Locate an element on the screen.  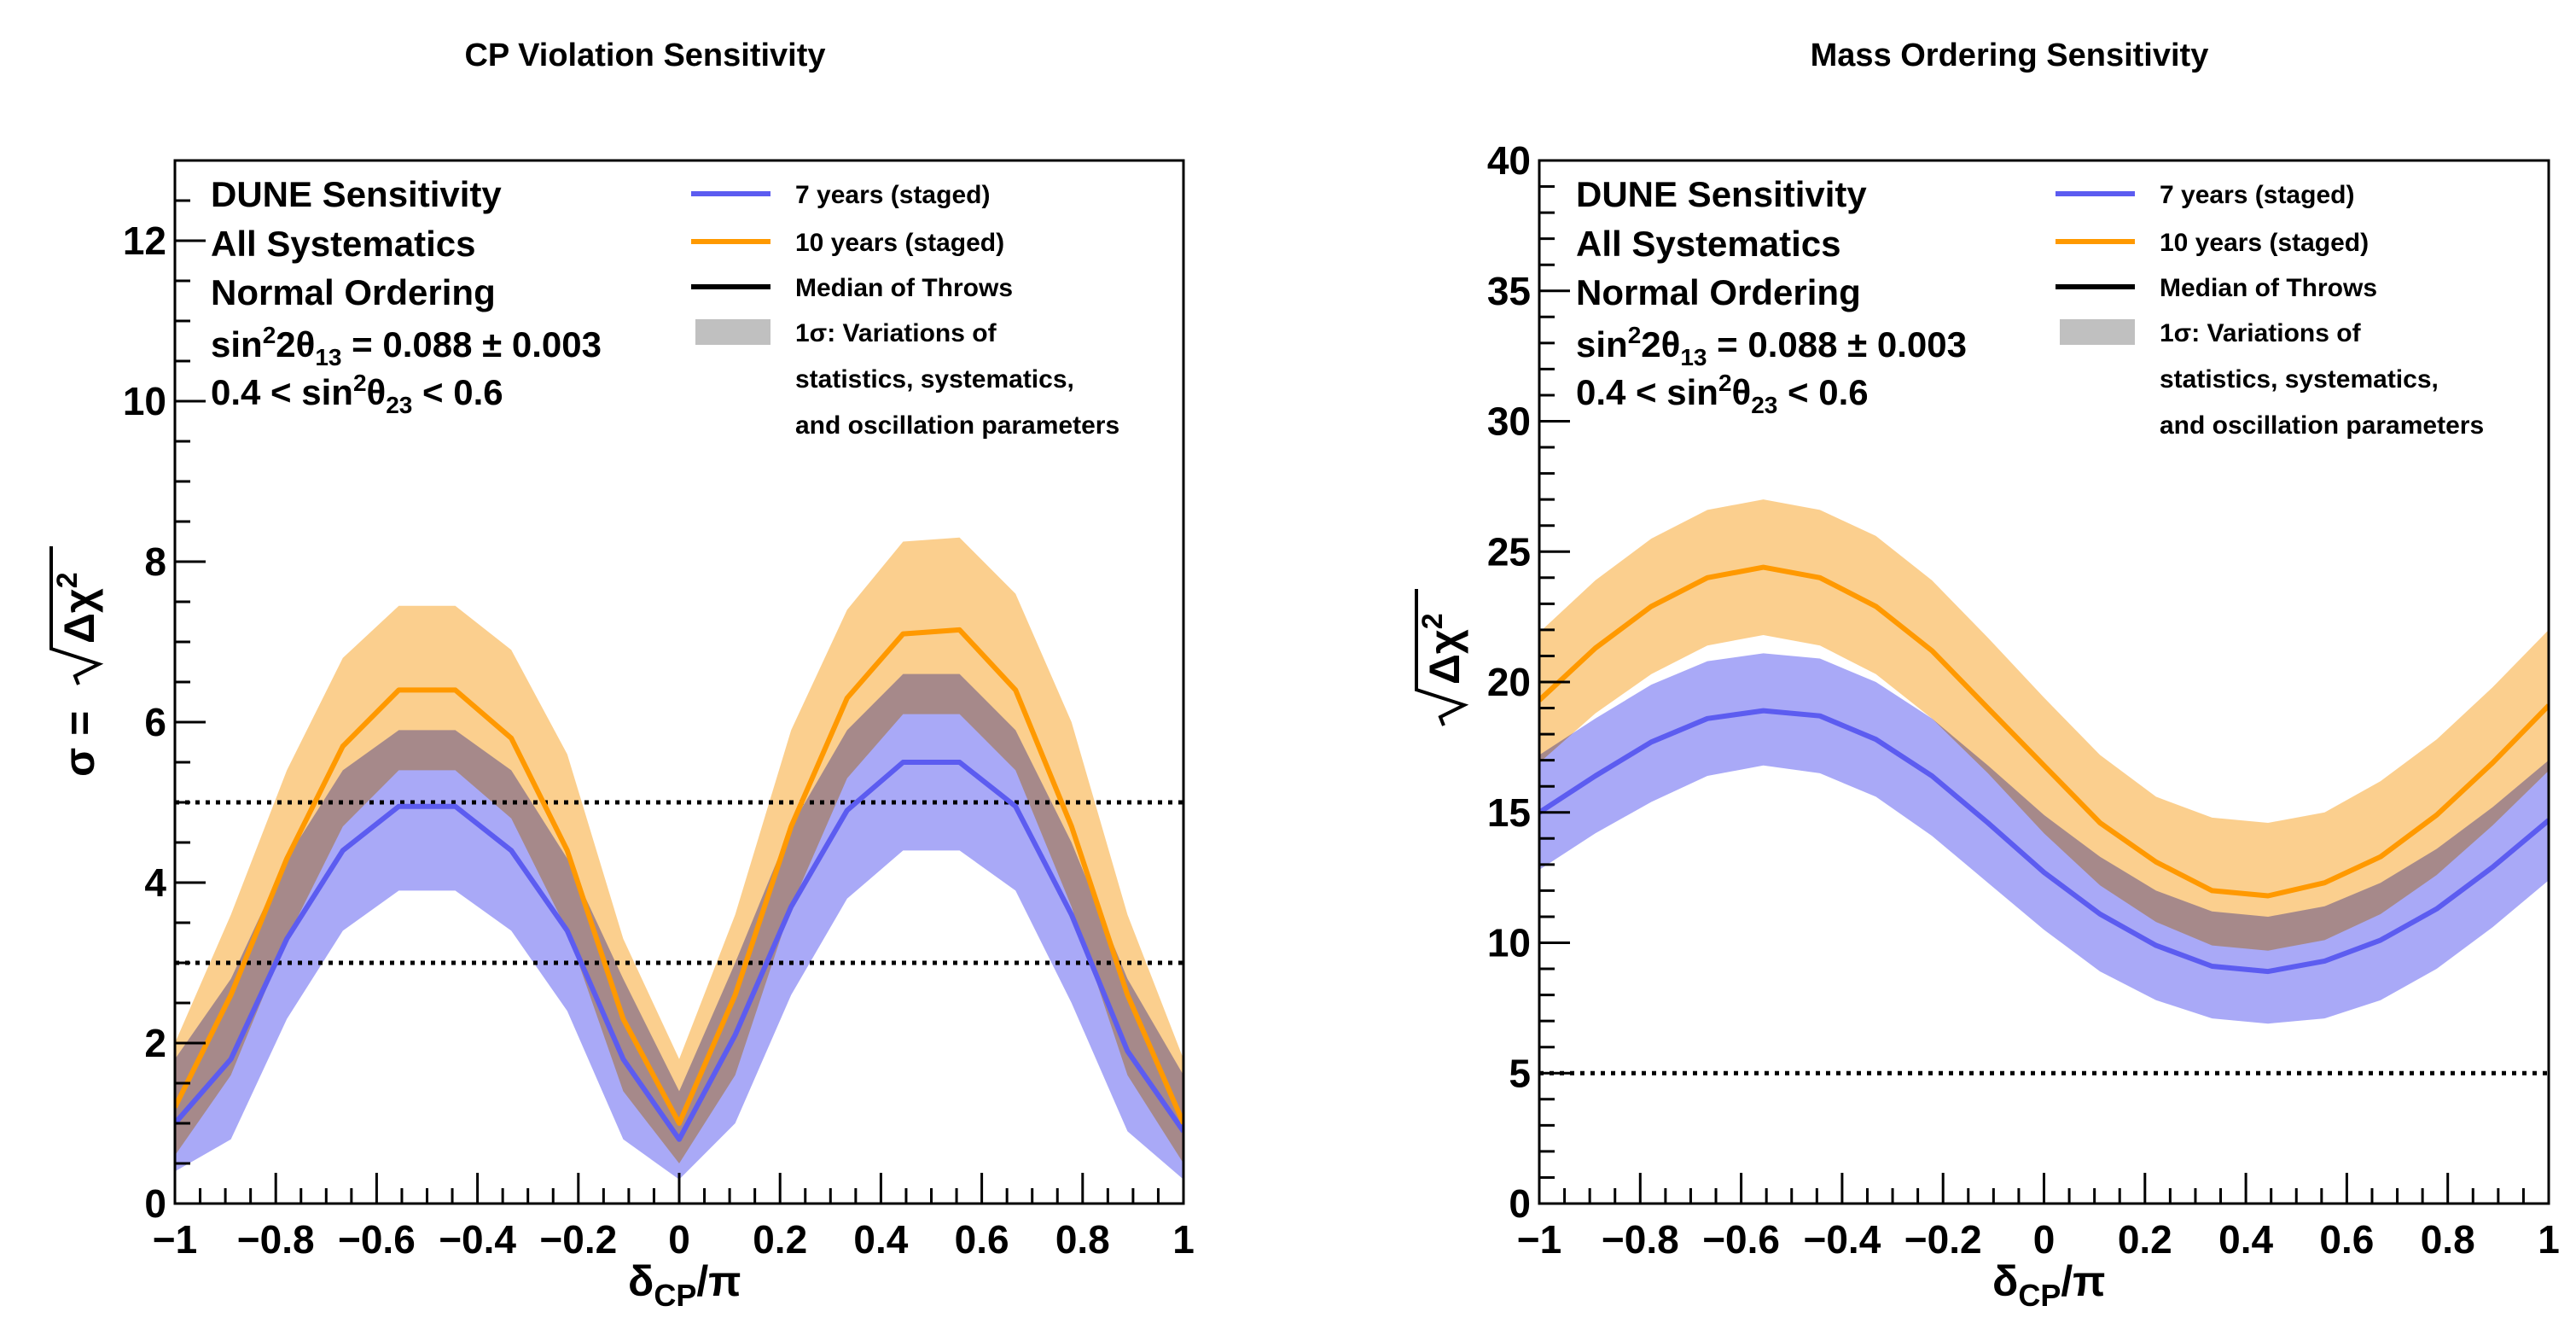
y-tick-label: 25 is located at coordinates (1509, 551).